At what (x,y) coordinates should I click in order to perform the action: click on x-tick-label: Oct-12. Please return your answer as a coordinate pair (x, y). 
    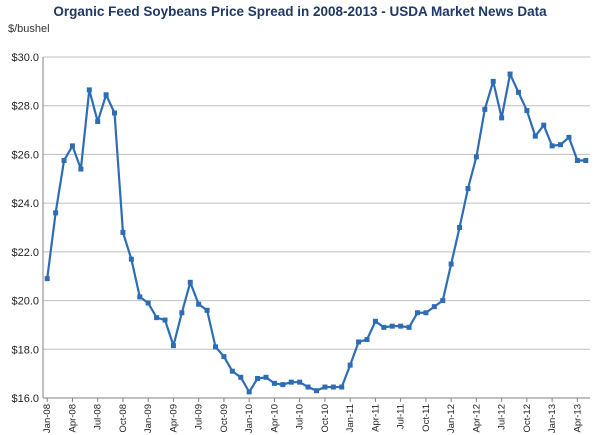
    Looking at the image, I should click on (527, 418).